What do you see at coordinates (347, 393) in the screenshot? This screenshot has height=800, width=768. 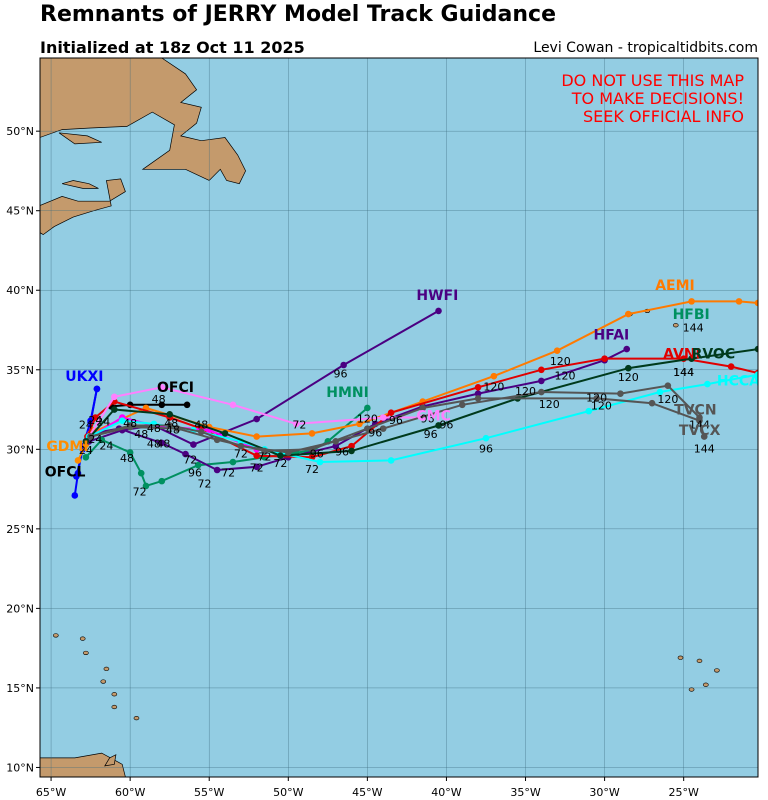 I see `model-name-label: HMNI` at bounding box center [347, 393].